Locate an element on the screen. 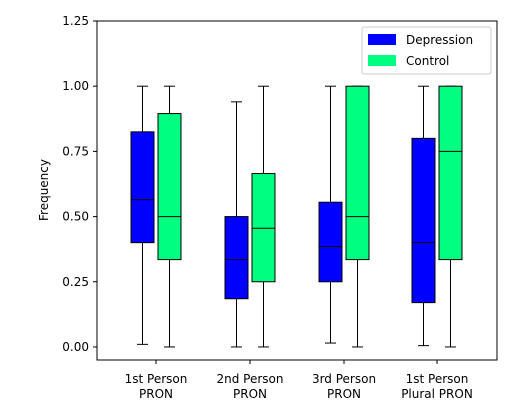  legend-label: Depression is located at coordinates (439, 40).